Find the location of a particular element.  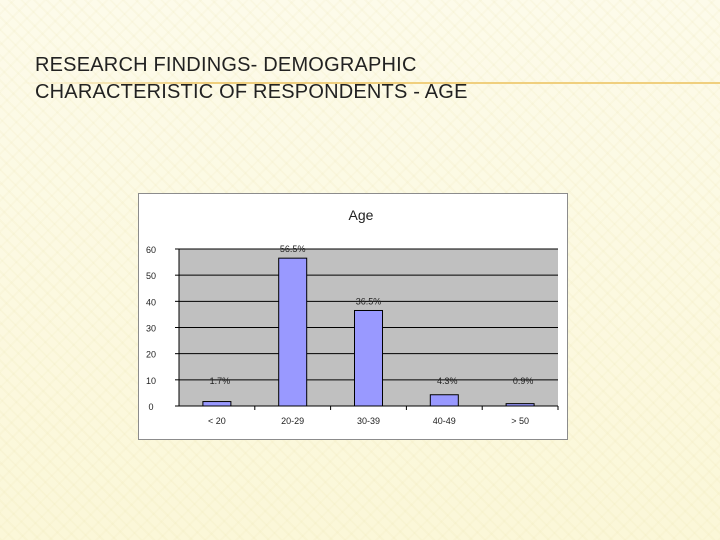

y-tick-label: 30 is located at coordinates (151, 329).